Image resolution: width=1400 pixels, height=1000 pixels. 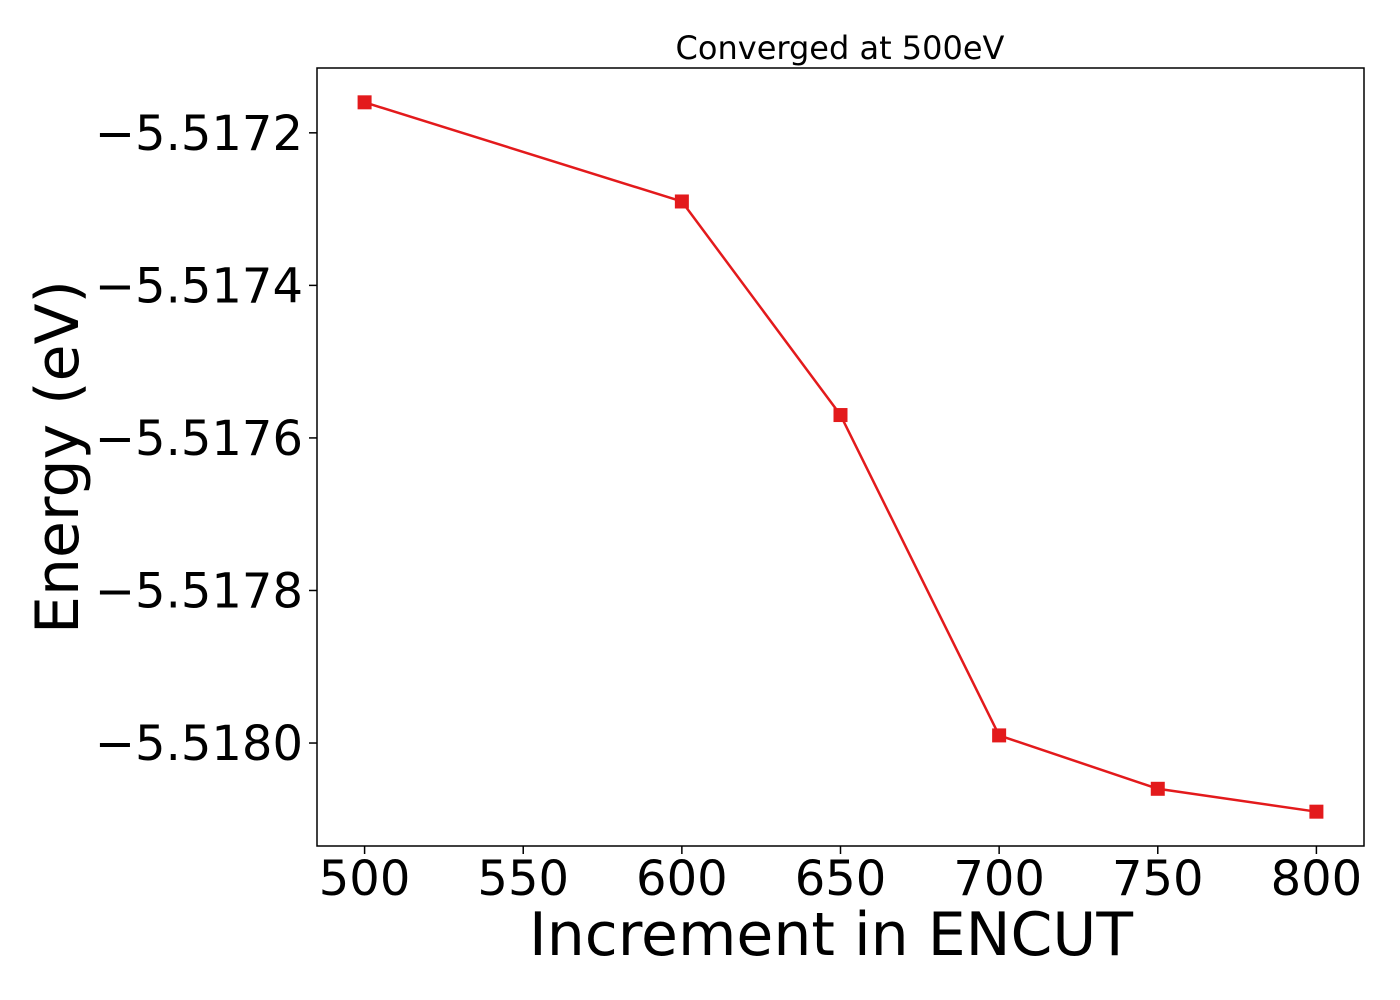 I want to click on x-tick-label: 500, so click(x=365, y=879).